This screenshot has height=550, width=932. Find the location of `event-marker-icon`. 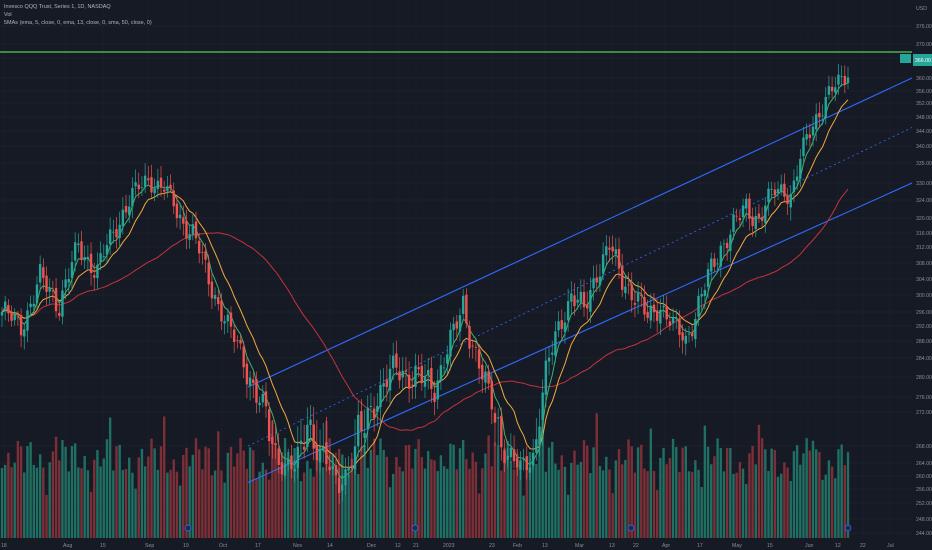

event-marker-icon is located at coordinates (415, 528).